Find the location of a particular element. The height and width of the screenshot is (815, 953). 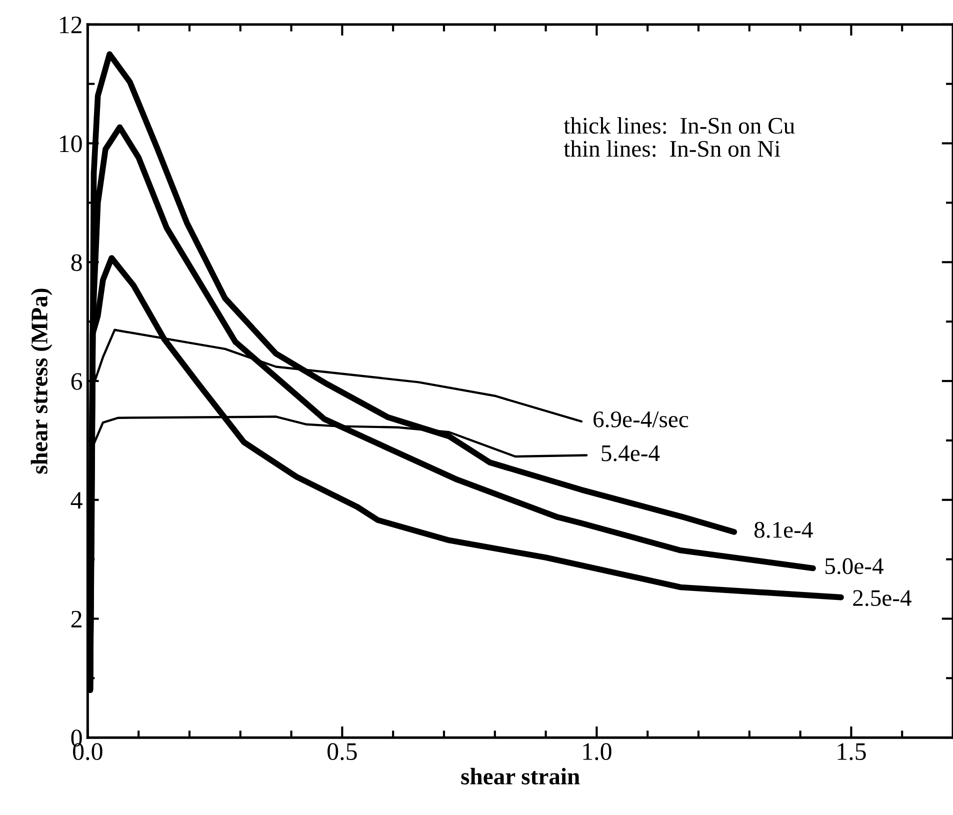

y-axis-title: shear stress (MPa) is located at coordinates (41, 381).